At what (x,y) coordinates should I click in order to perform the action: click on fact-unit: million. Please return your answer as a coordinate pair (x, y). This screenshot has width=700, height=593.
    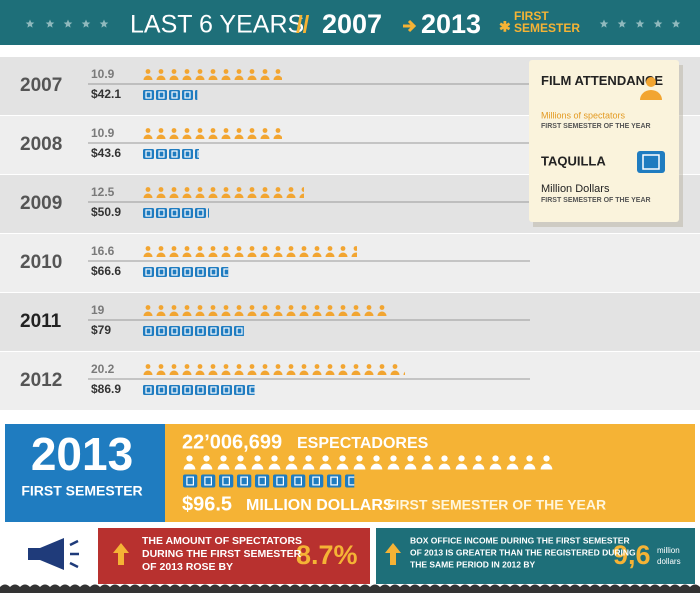
    Looking at the image, I should click on (668, 550).